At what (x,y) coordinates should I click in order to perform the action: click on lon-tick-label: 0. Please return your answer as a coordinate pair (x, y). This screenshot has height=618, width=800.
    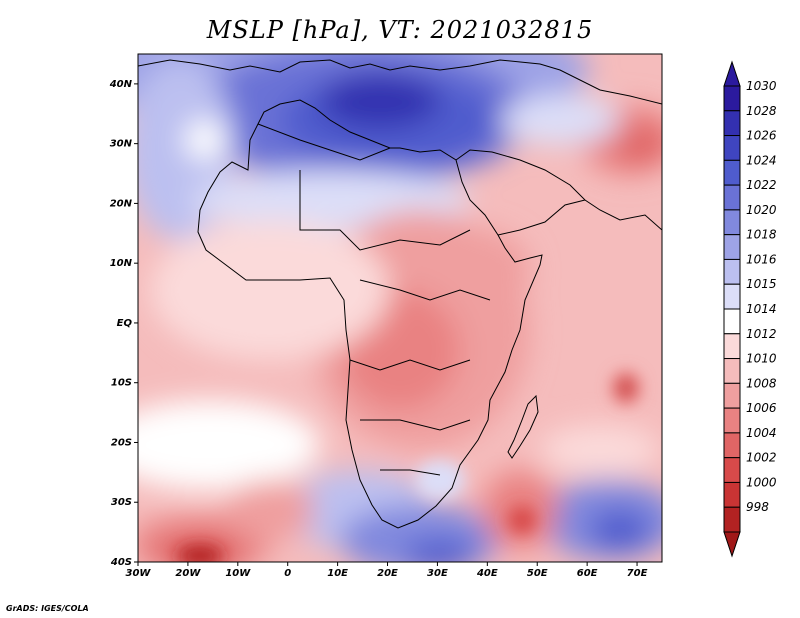
    Looking at the image, I should click on (287, 573).